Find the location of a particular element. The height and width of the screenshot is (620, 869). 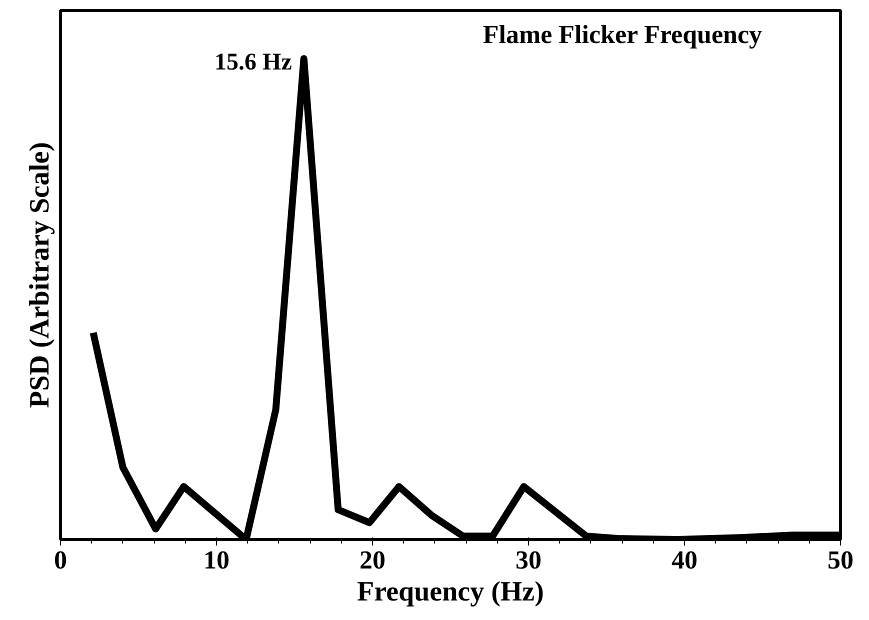

x-axis-title: Frequency (Hz) is located at coordinates (450, 592).